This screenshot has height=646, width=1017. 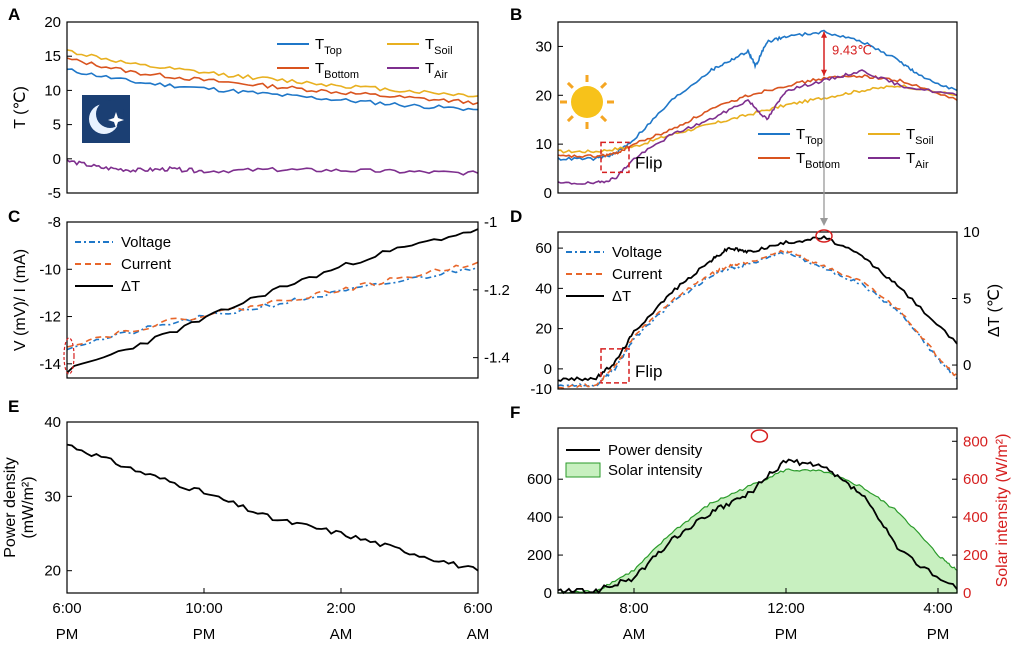 What do you see at coordinates (924, 141) in the screenshot?
I see `legend-label-subscript: Soil` at bounding box center [924, 141].